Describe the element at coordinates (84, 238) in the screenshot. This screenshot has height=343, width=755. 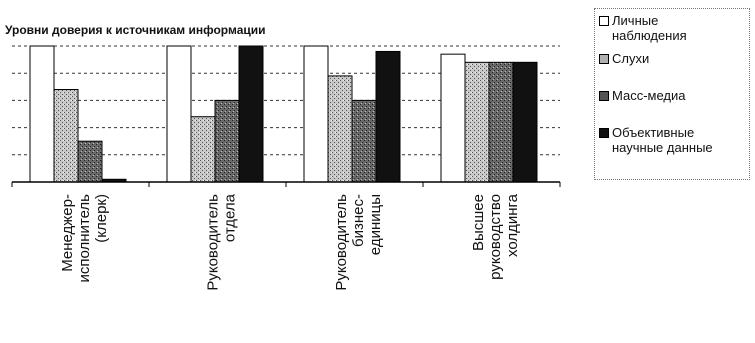
I see `x-tick-label: Менеджер-исполнитель(клерк)` at that location.